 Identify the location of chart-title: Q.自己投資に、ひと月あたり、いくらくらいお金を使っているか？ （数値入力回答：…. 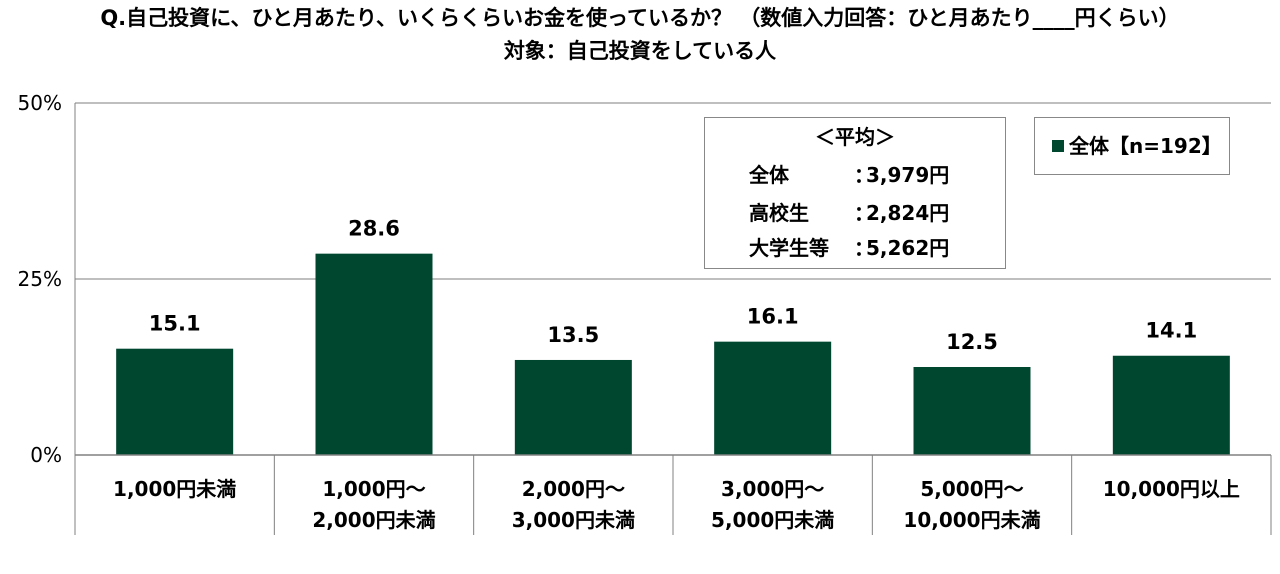
(640, 18).